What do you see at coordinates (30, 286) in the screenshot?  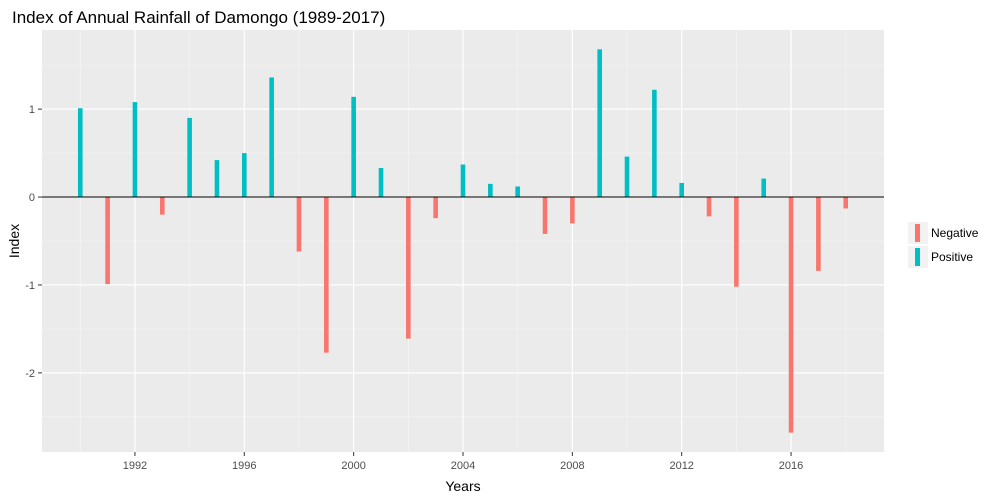 I see `y-tick-label: -1` at bounding box center [30, 286].